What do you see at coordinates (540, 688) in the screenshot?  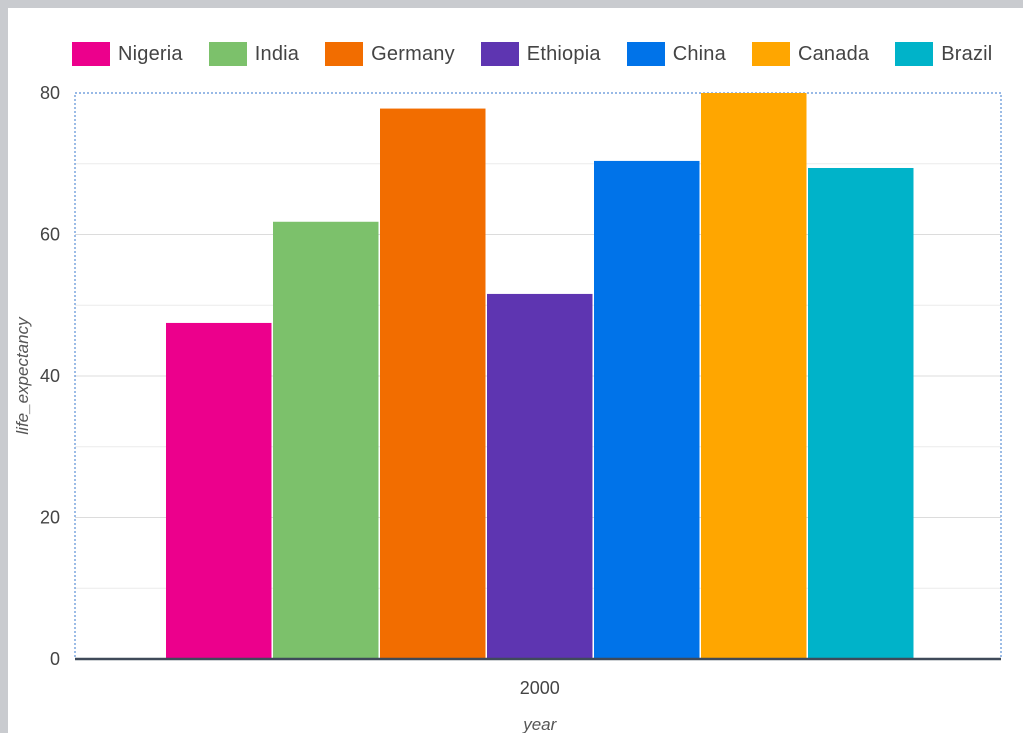 I see `x-tick-label: 2000` at bounding box center [540, 688].